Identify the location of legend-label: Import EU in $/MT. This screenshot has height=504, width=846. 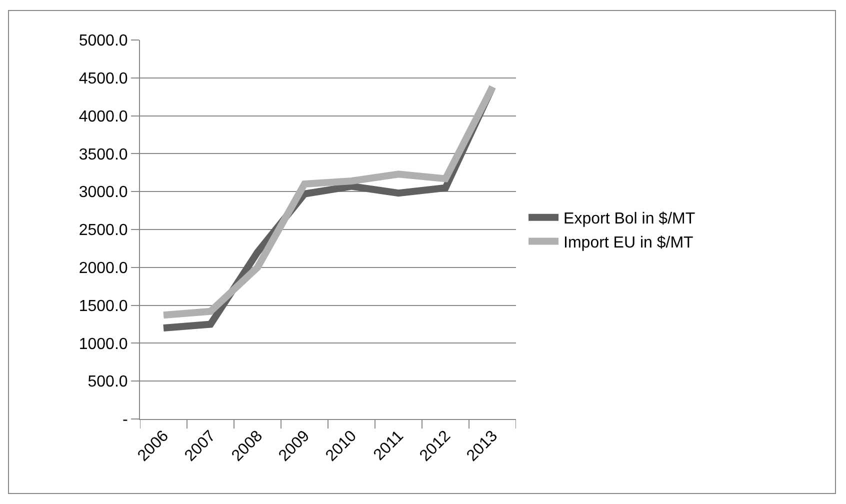
(629, 243).